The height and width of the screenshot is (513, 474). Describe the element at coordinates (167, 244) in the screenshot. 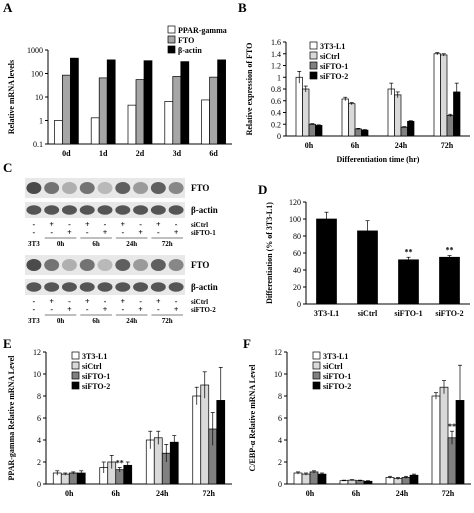

I see `lane-label: 72h` at that location.